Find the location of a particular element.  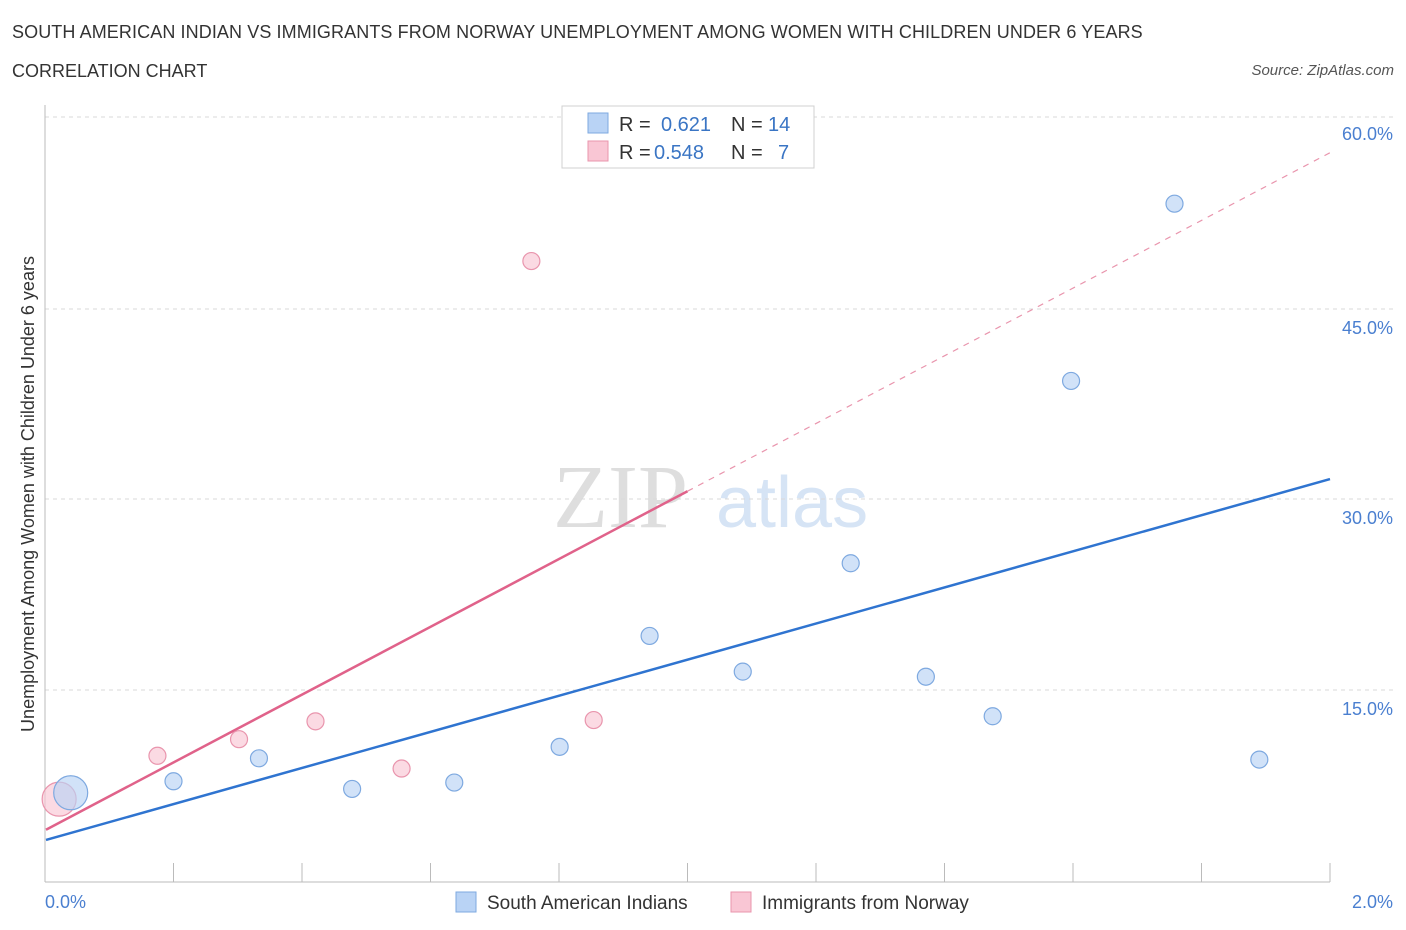

y-tick-label-60: 60.0% is located at coordinates (1367, 134).